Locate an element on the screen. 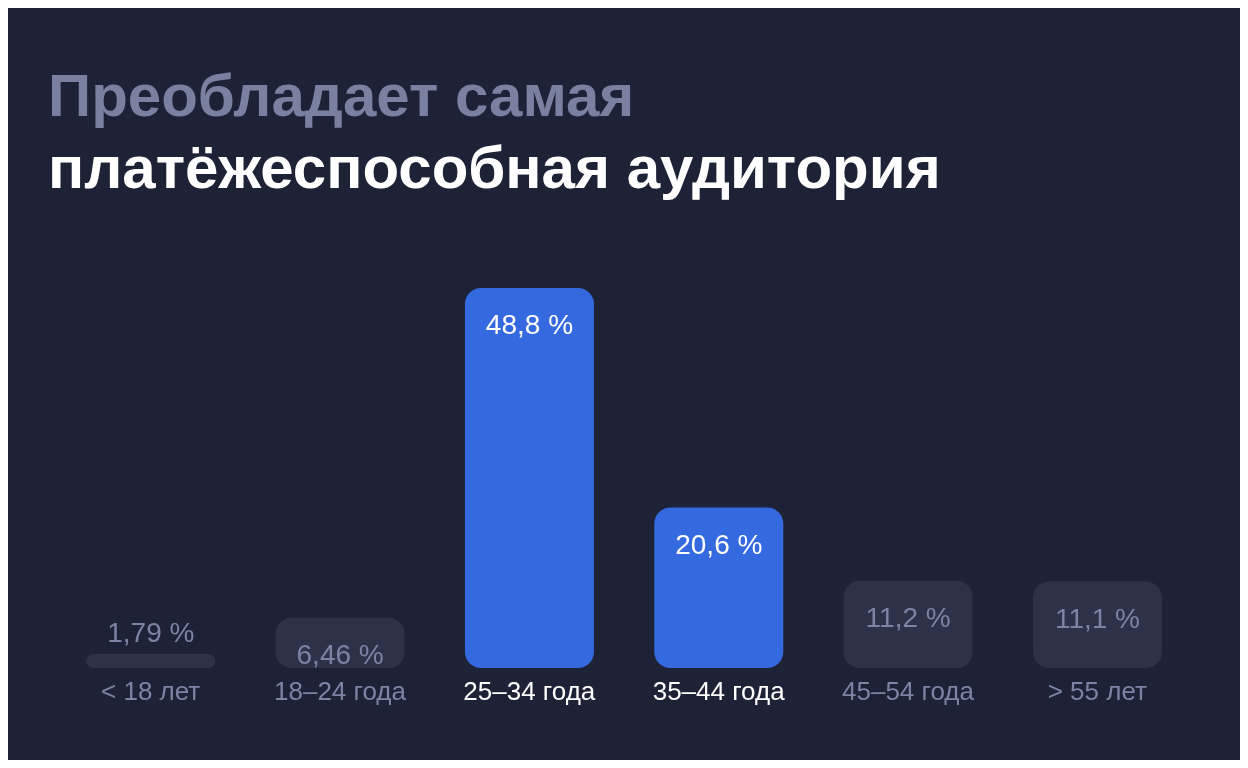 The image size is (1248, 768). data-label: 1,79 % is located at coordinates (151, 633).